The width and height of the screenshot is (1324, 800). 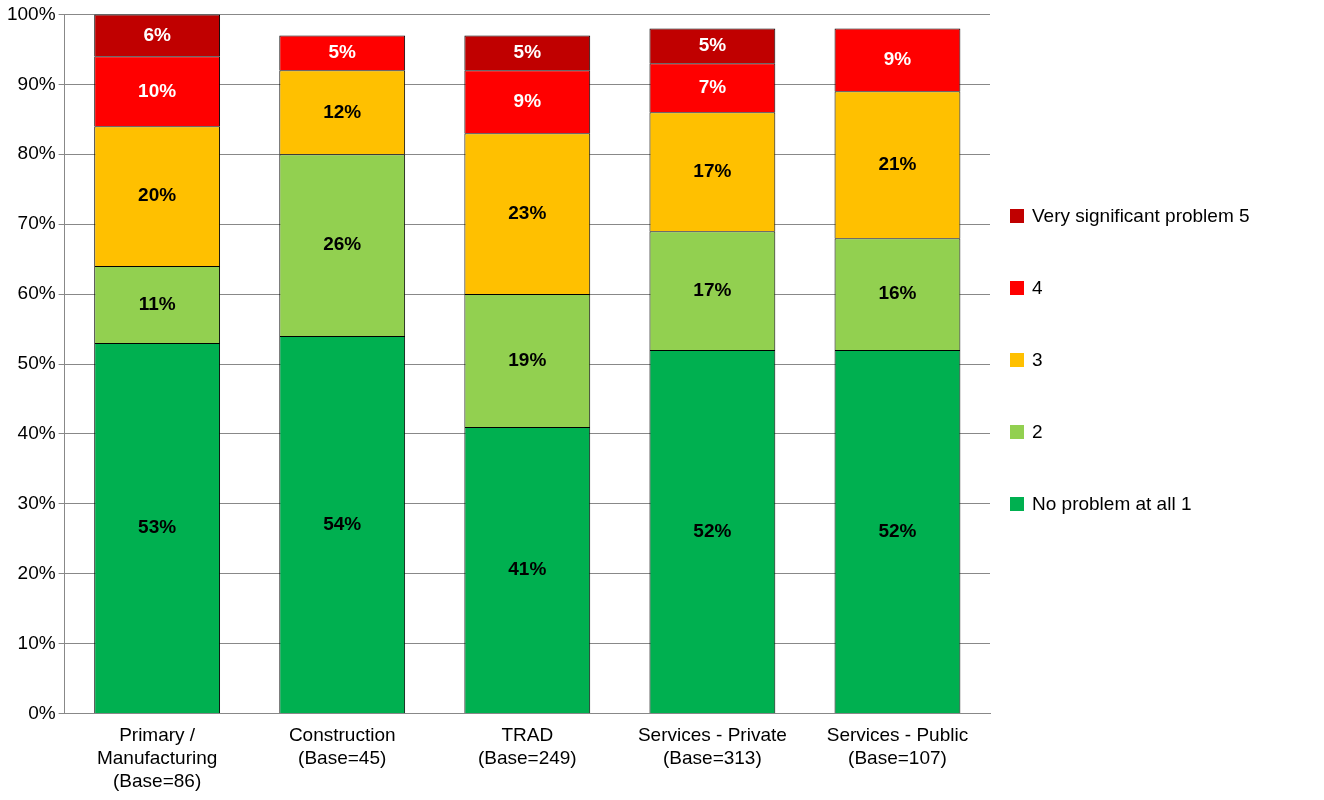 I want to click on data-label: 20%, so click(x=157, y=195).